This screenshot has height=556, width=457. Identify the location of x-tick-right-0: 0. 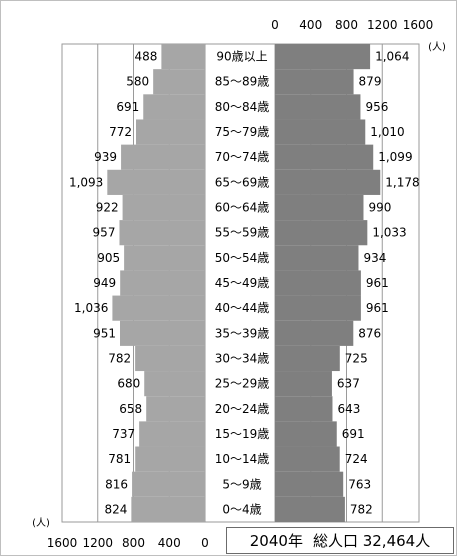
(275, 25).